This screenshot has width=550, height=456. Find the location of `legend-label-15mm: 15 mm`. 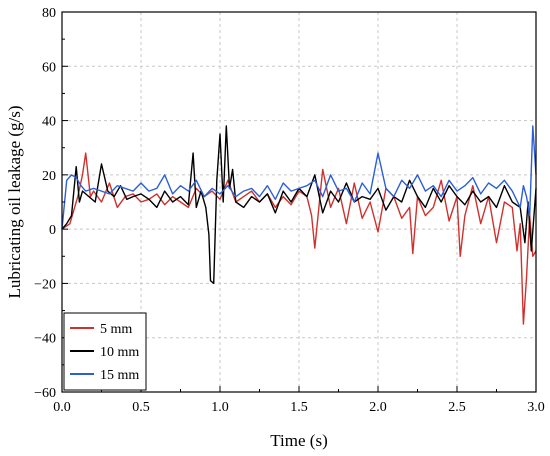

legend-label-15mm: 15 mm is located at coordinates (119, 375).